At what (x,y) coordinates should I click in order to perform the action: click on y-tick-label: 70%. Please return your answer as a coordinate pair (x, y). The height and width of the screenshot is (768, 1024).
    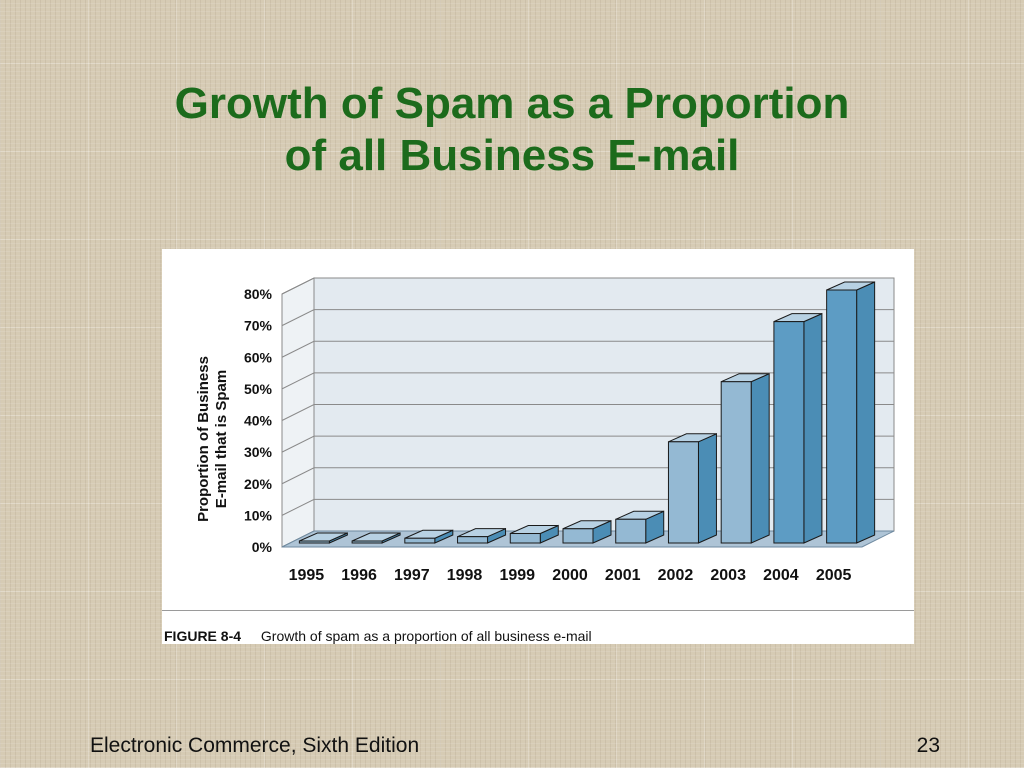
    Looking at the image, I should click on (258, 326).